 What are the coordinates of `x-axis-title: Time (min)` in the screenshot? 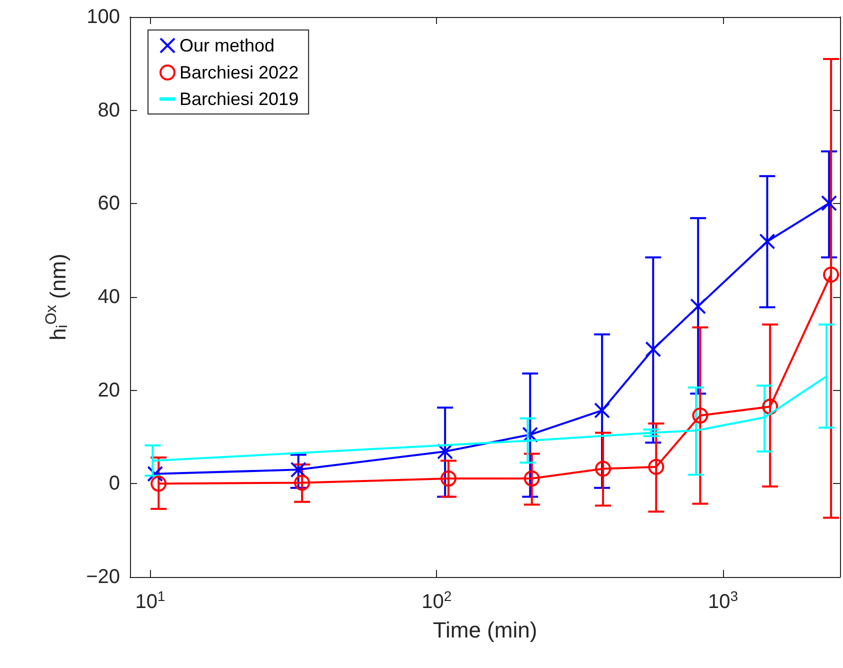 It's located at (485, 630).